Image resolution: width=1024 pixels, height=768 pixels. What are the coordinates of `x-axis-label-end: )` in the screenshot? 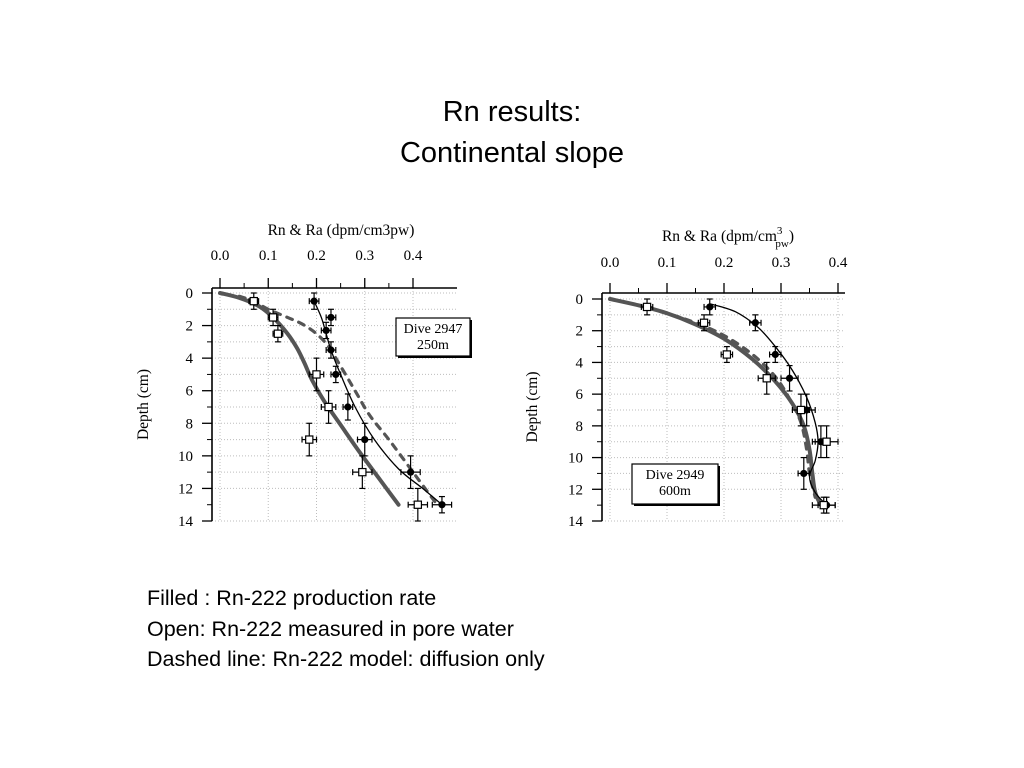 It's located at (791, 236).